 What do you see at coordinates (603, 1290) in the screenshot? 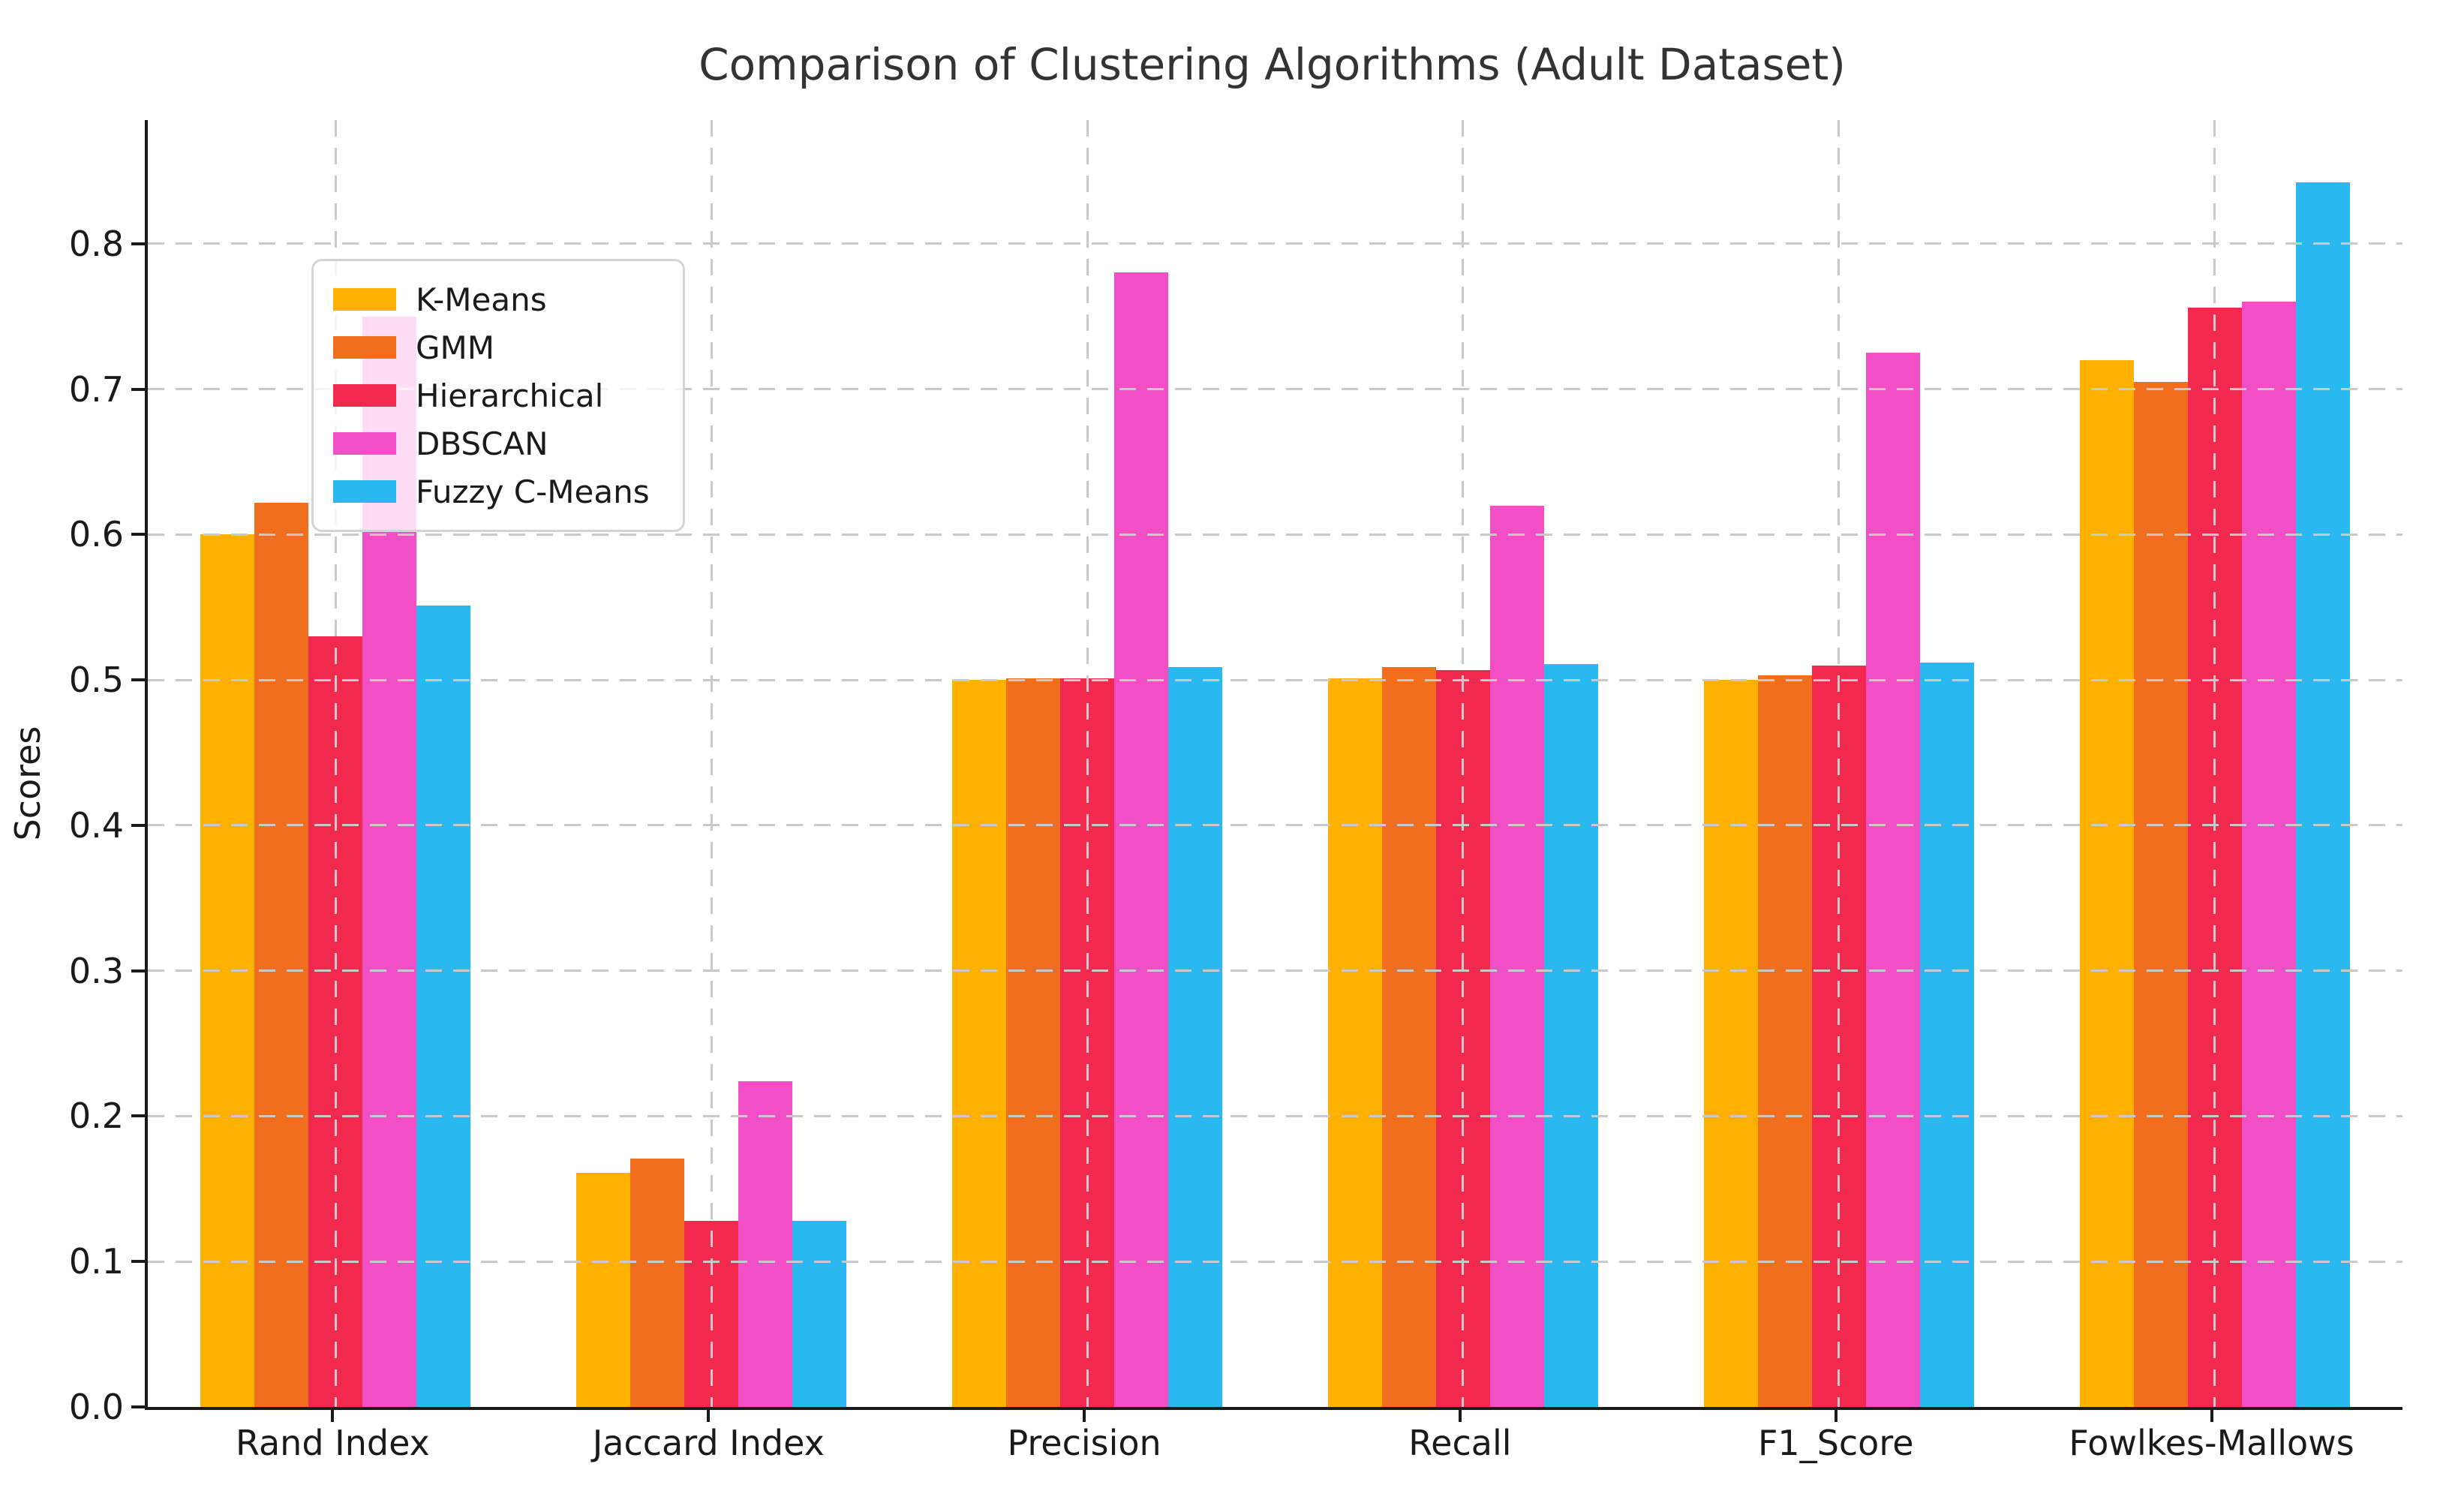
I see `bar-k-means-jaccard-index` at bounding box center [603, 1290].